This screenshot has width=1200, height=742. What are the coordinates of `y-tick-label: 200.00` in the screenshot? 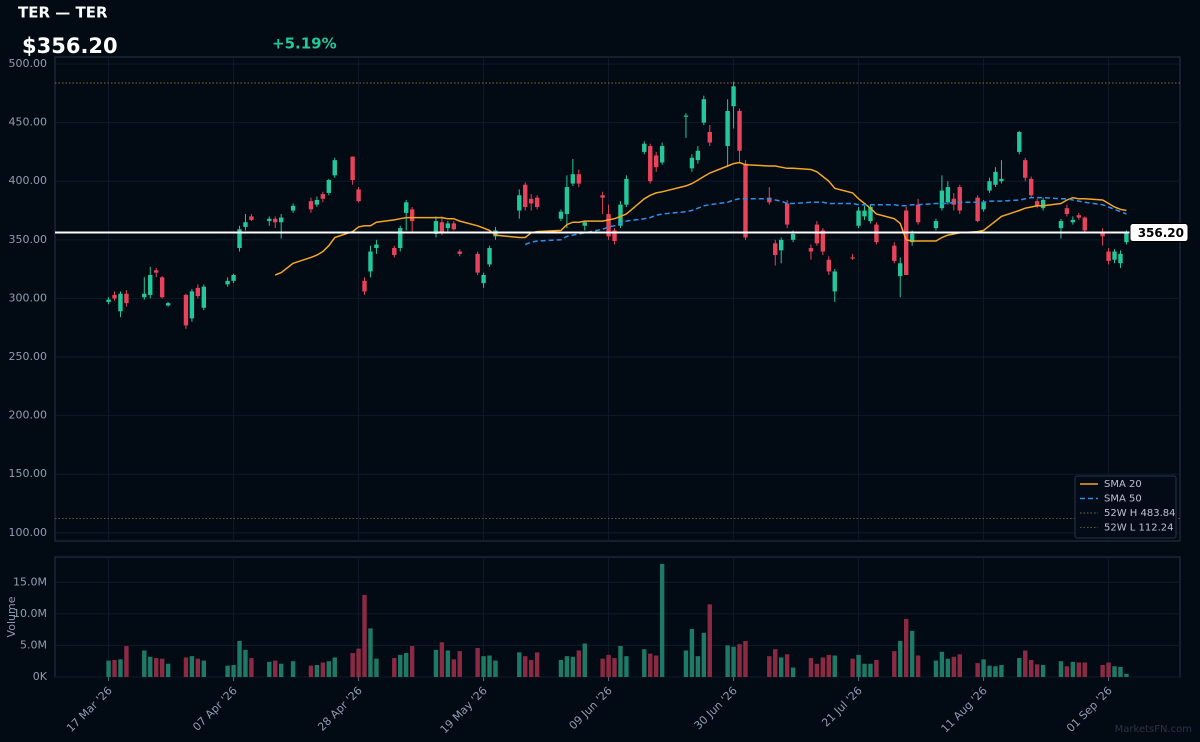 It's located at (28, 415).